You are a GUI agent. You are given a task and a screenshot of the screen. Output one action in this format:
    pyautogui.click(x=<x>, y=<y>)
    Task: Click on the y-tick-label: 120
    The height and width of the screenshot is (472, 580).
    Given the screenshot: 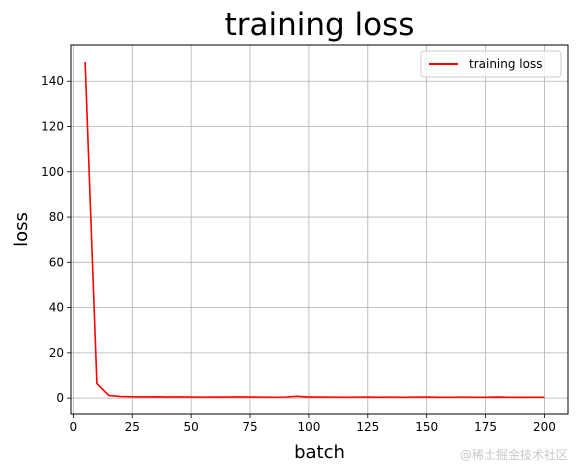 What is the action you would take?
    pyautogui.click(x=52, y=126)
    